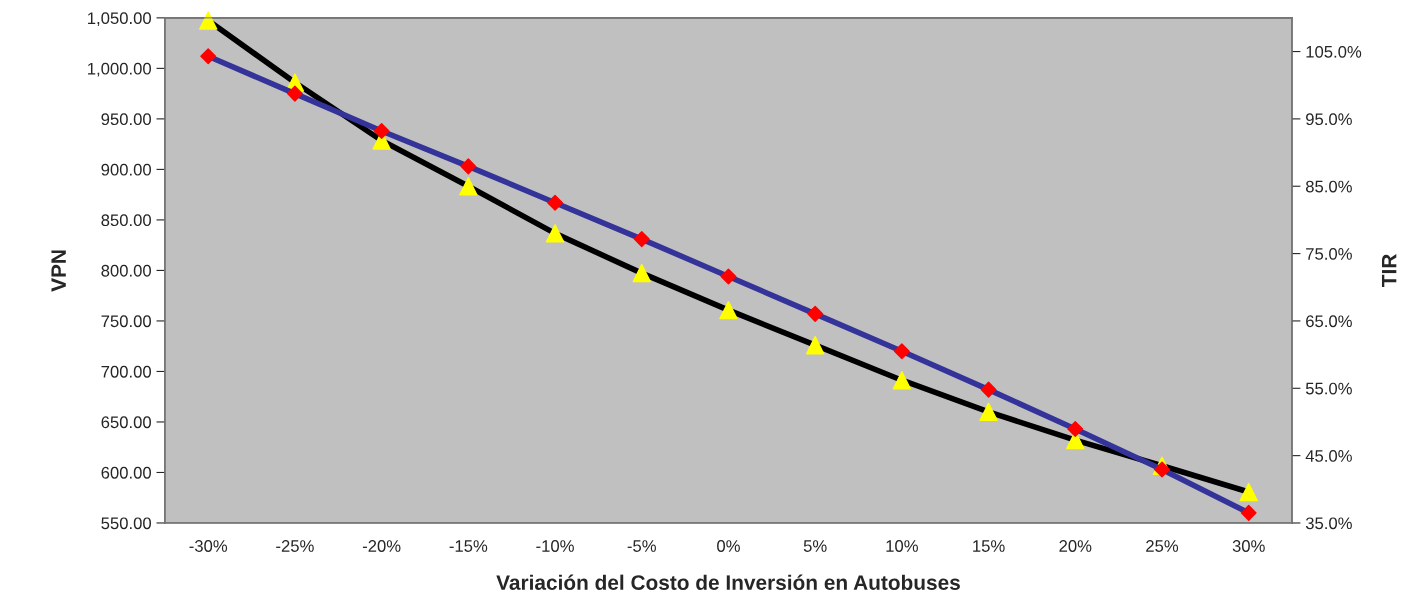 The width and height of the screenshot is (1409, 616). Describe the element at coordinates (815, 546) in the screenshot. I see `x-tick-label: 5%` at that location.